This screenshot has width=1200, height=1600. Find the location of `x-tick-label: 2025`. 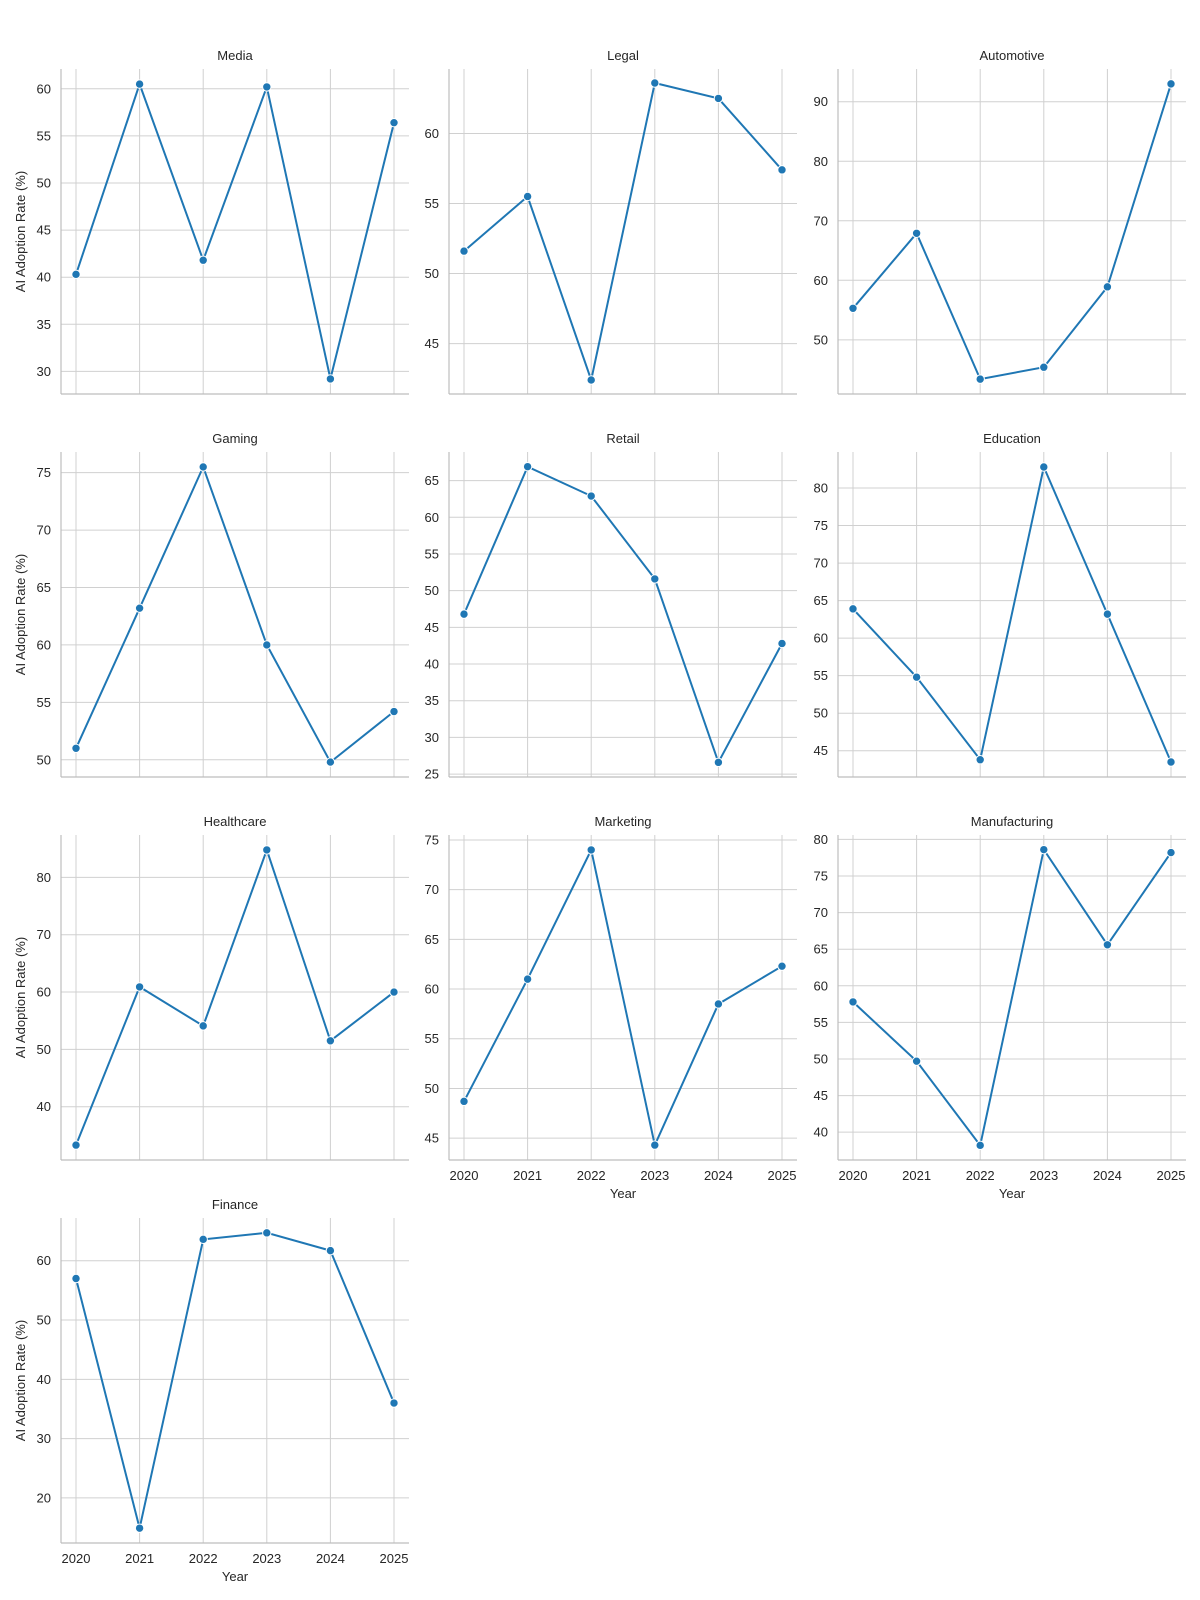

x-tick-label: 2025 is located at coordinates (1171, 1175).